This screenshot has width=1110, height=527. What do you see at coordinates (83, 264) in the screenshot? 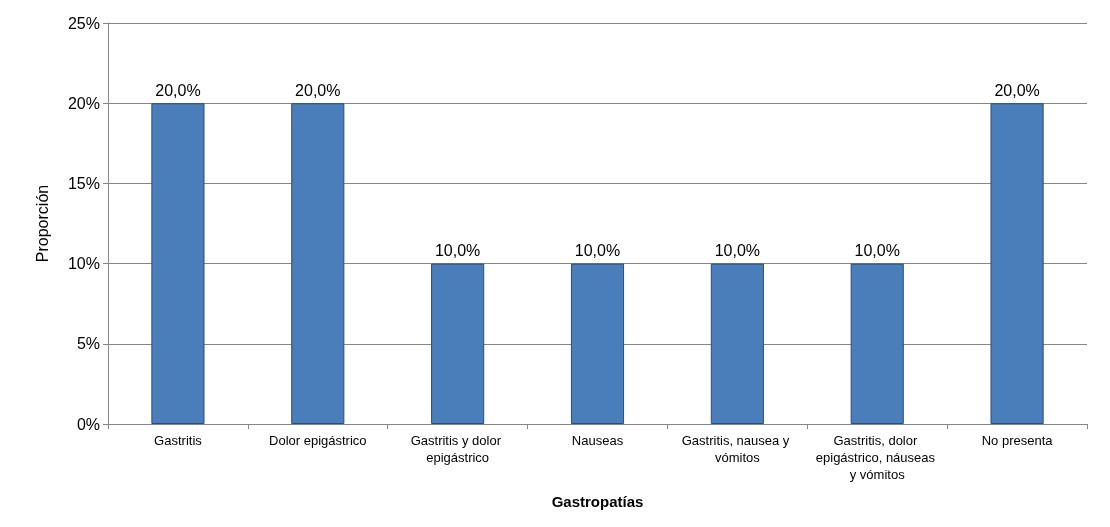
I see `y-tick-label: 10%` at bounding box center [83, 264].